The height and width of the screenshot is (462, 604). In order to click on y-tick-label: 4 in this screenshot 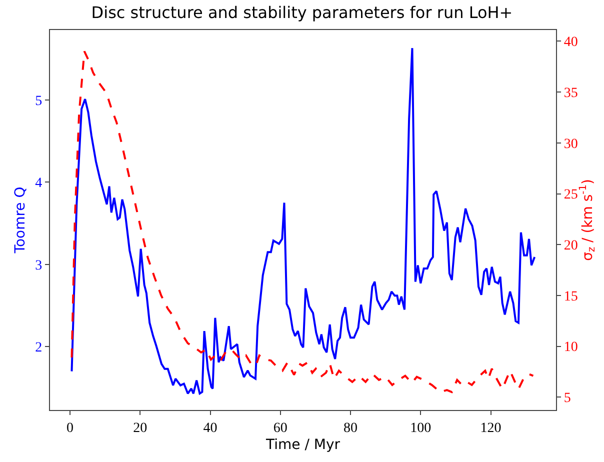, I will do `click(38, 184)`.